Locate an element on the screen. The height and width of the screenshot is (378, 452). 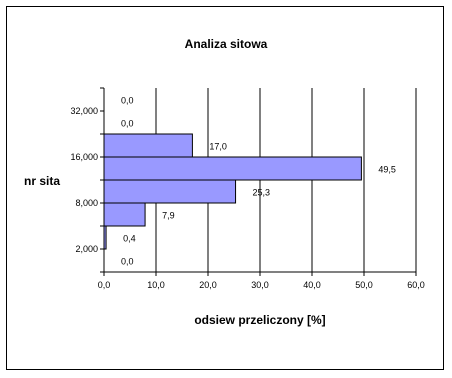
y-tick-label: 16,000 is located at coordinates (84, 157).